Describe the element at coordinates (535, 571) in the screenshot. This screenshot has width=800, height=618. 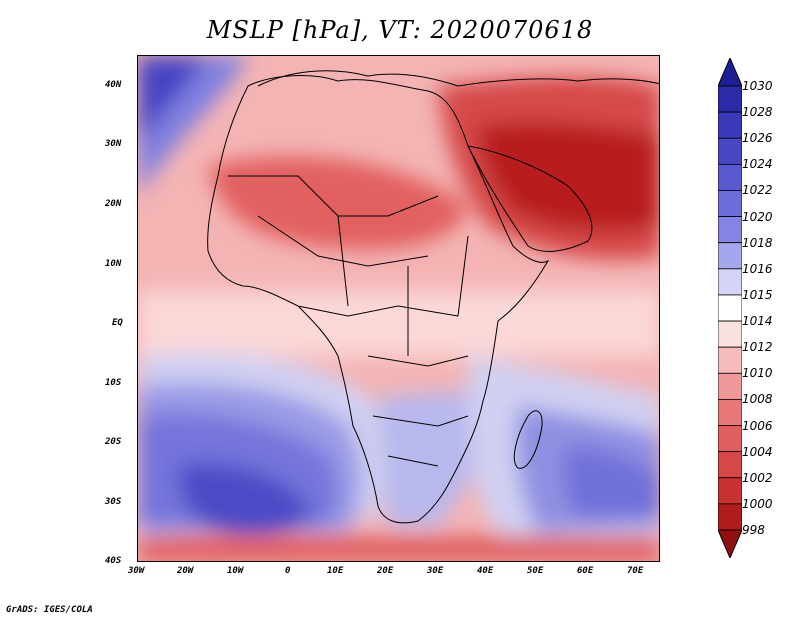
I see `lon-tick-label: 50E` at that location.